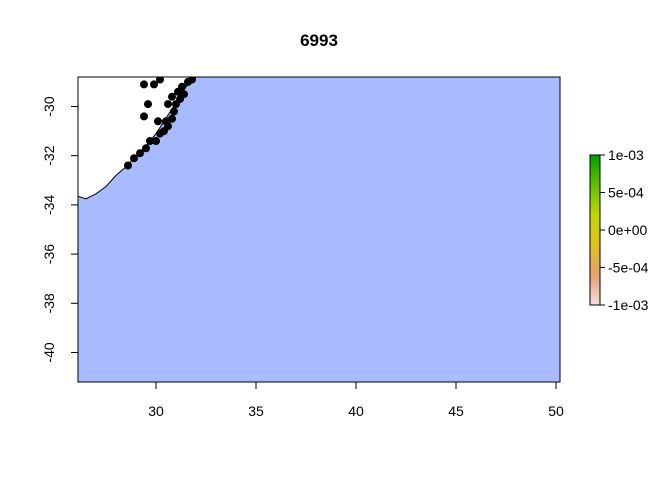  Describe the element at coordinates (456, 411) in the screenshot. I see `x-tick-label: 45` at that location.